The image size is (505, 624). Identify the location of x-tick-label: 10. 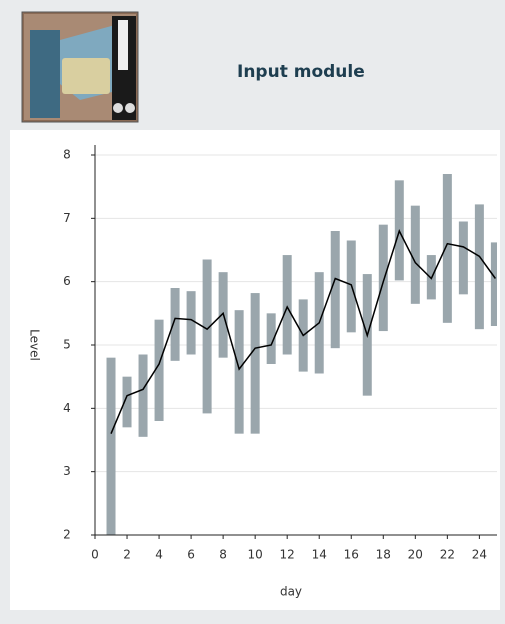
(255, 555).